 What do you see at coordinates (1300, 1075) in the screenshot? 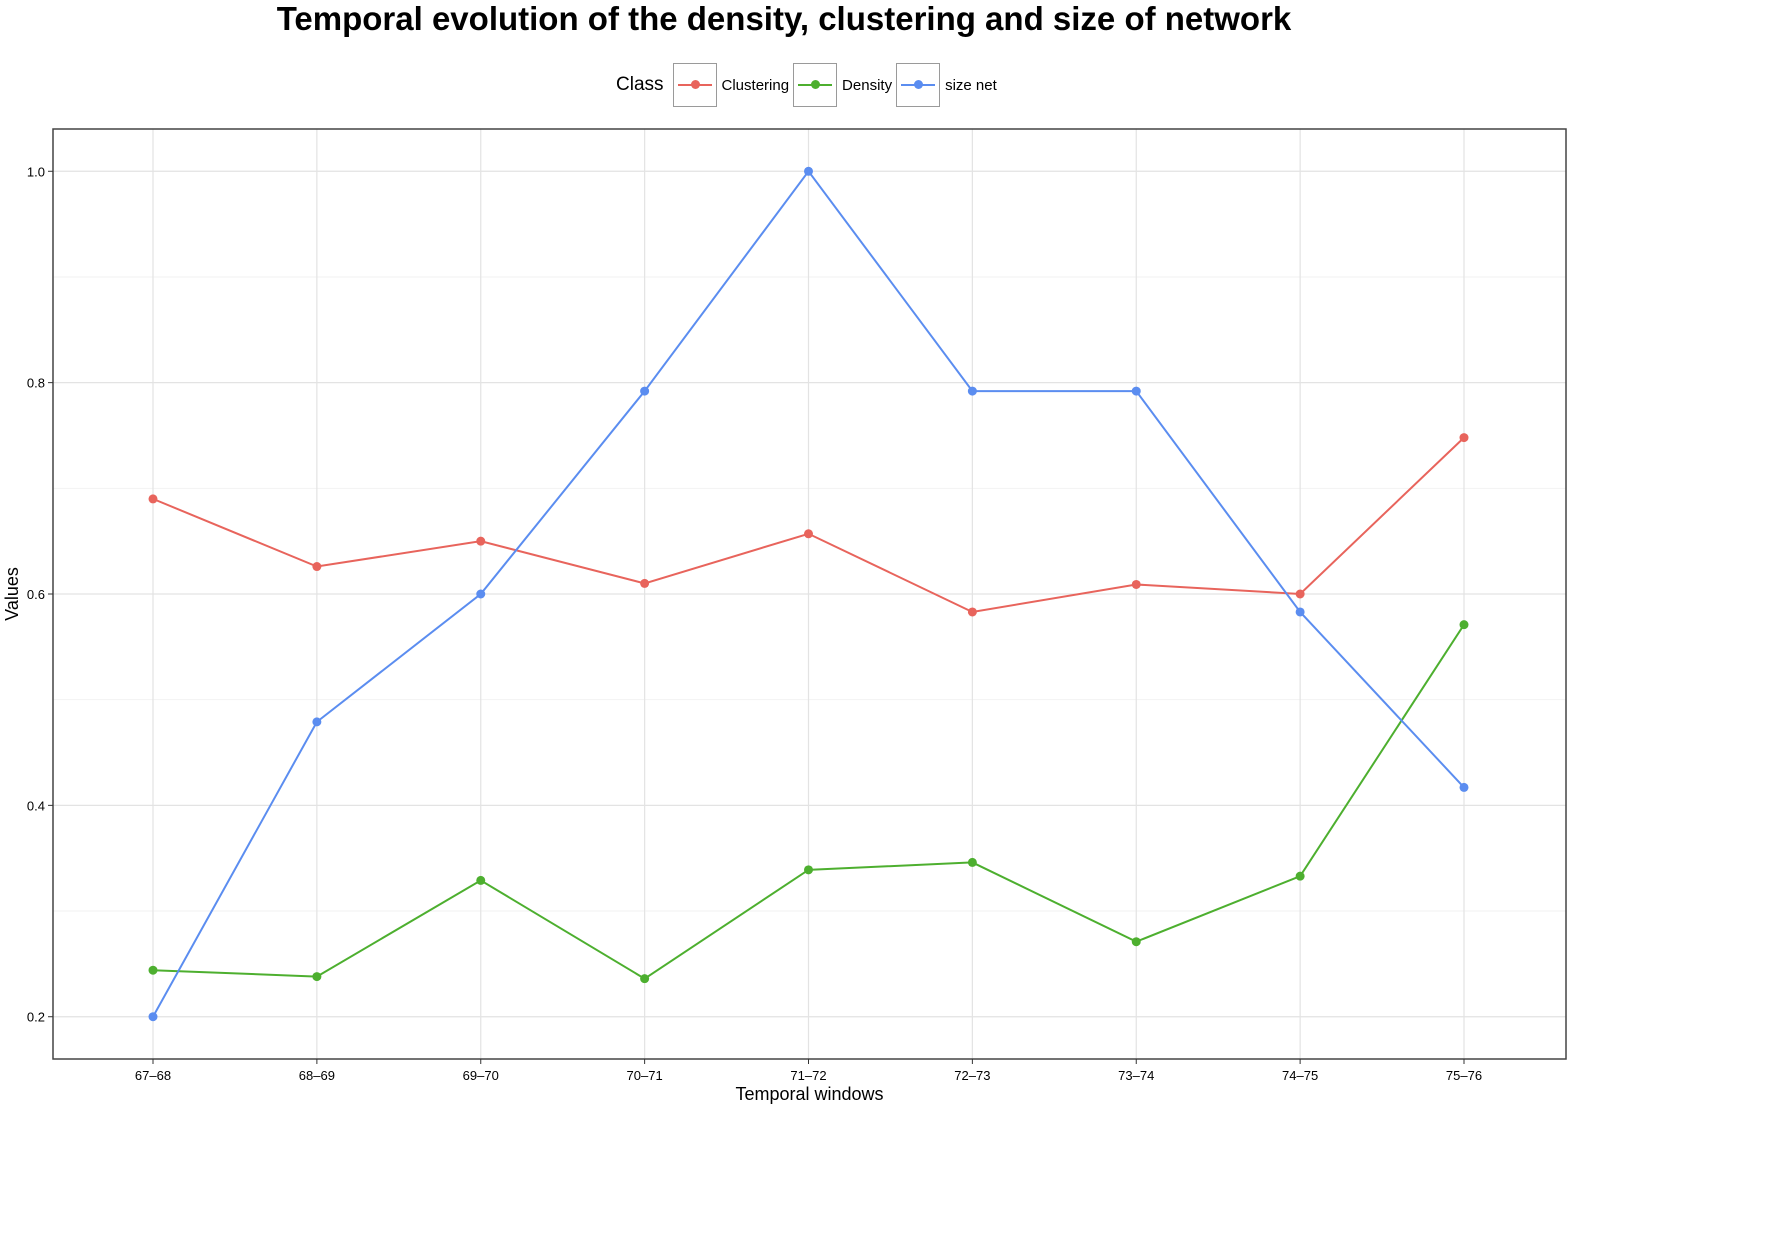
I see `x-tick-label: 74–75` at bounding box center [1300, 1075].